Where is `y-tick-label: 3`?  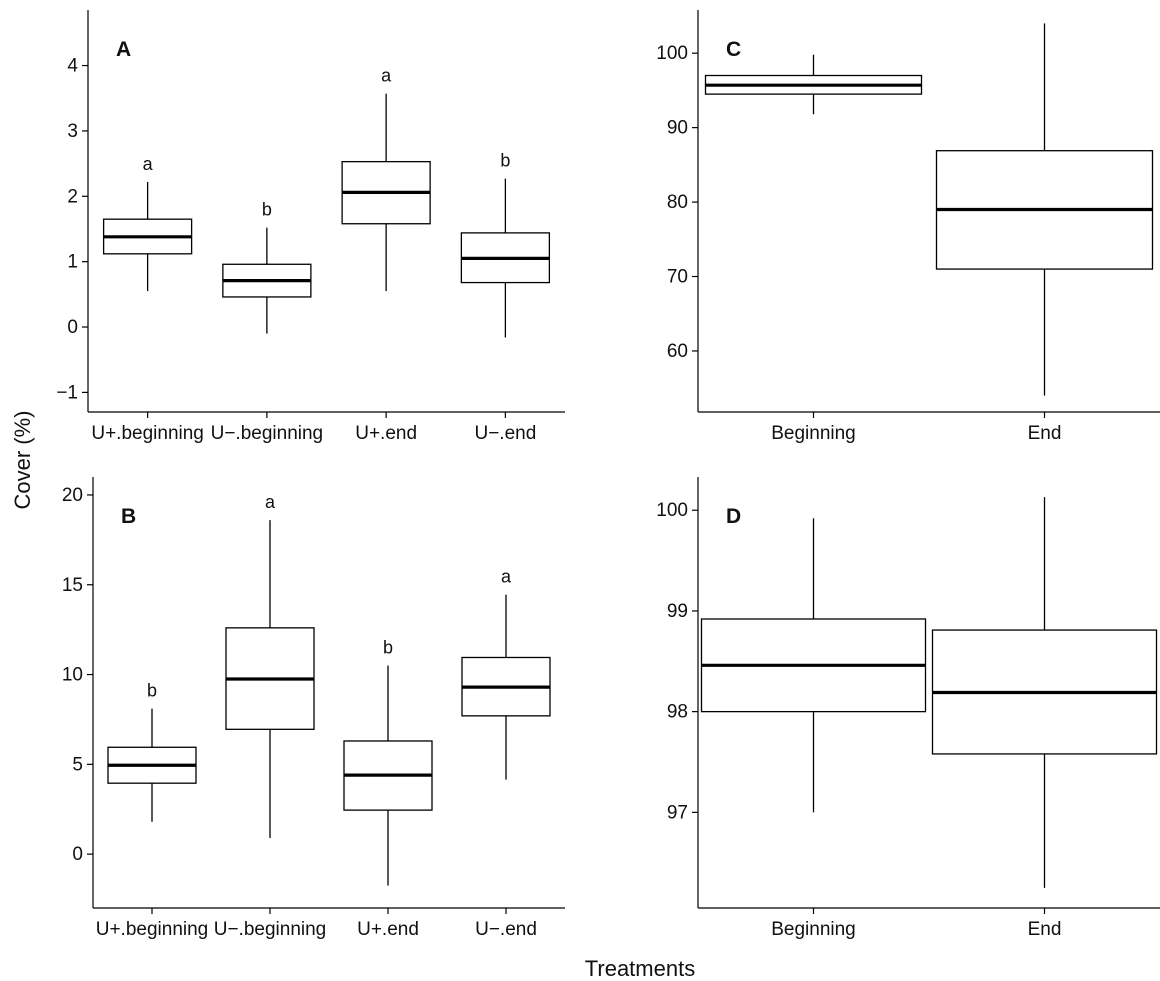 y-tick-label: 3 is located at coordinates (72, 131).